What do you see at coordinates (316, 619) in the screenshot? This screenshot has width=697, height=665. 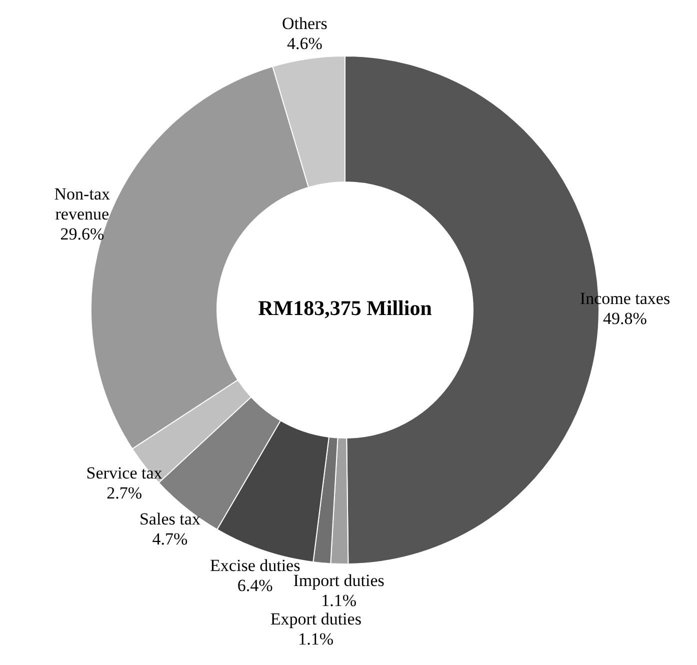 I see `slice-label: Export duties` at bounding box center [316, 619].